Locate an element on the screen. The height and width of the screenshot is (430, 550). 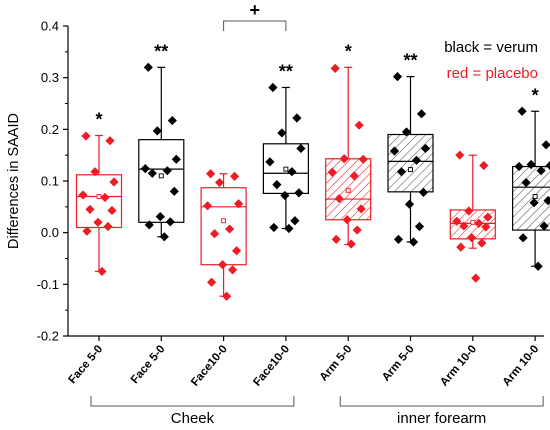
legend-entry: black = verum is located at coordinates (491, 47).